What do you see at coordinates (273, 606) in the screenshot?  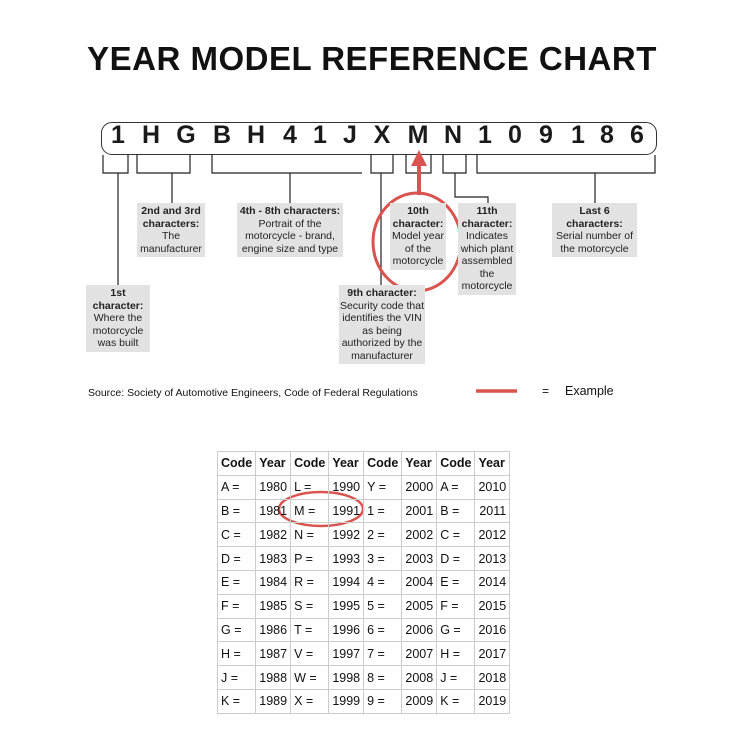 I see `year-cell: 1985` at bounding box center [273, 606].